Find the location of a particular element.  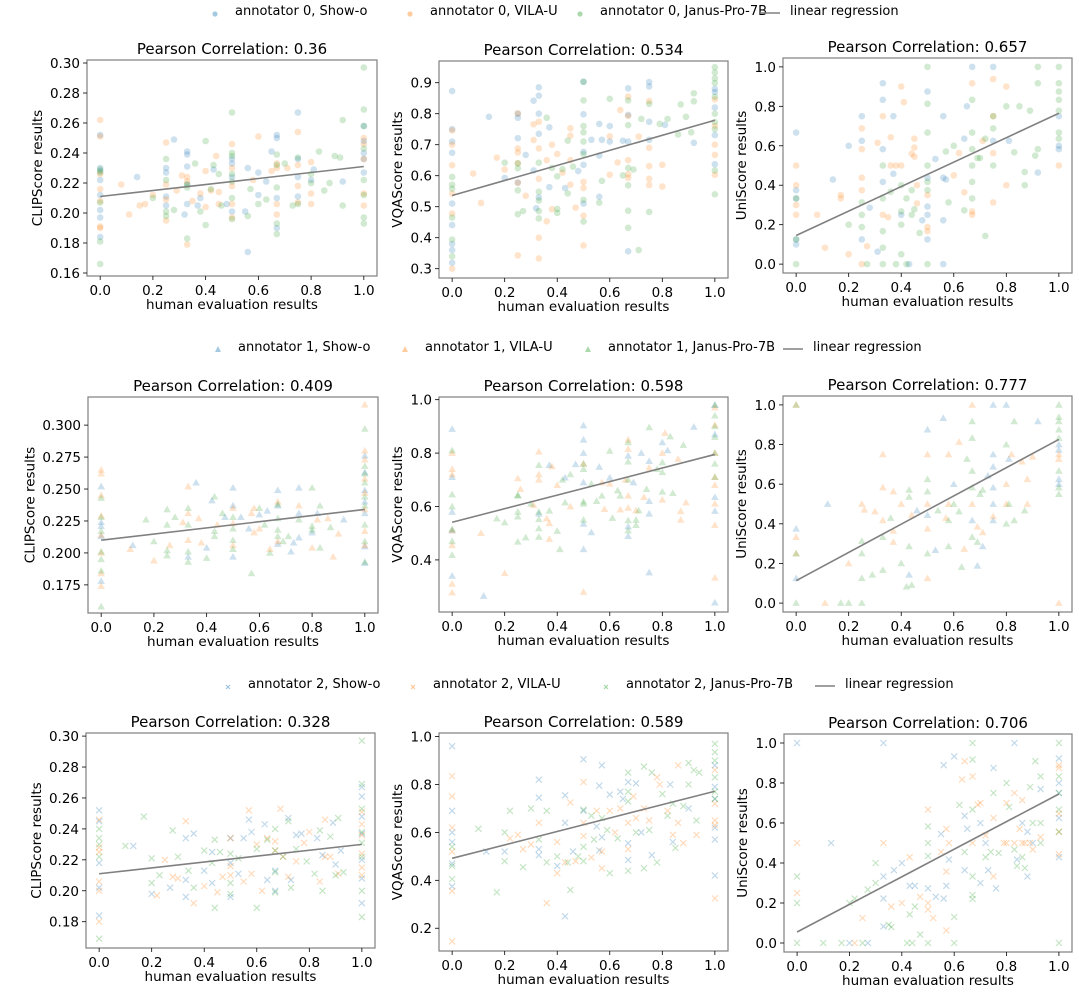

y-tick-label: 0.6 is located at coordinates (765, 147).